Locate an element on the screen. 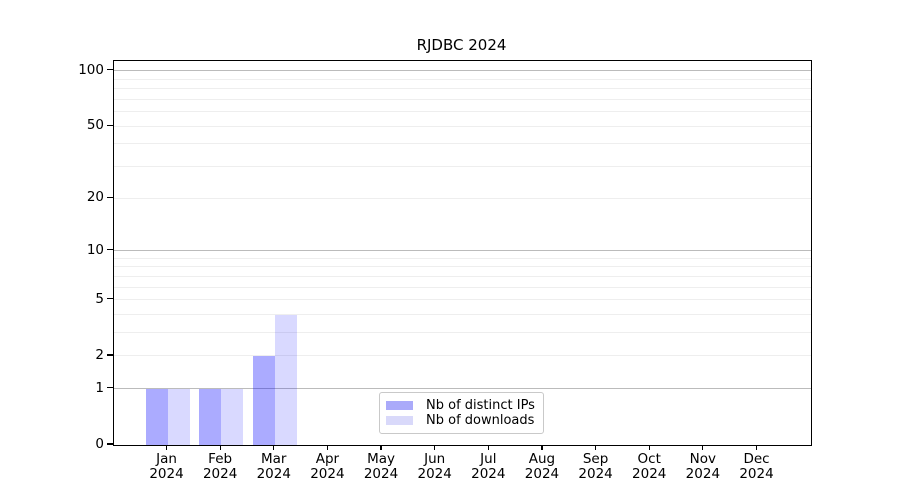  legend-row-downloads: Nb of downloads is located at coordinates (460, 420).